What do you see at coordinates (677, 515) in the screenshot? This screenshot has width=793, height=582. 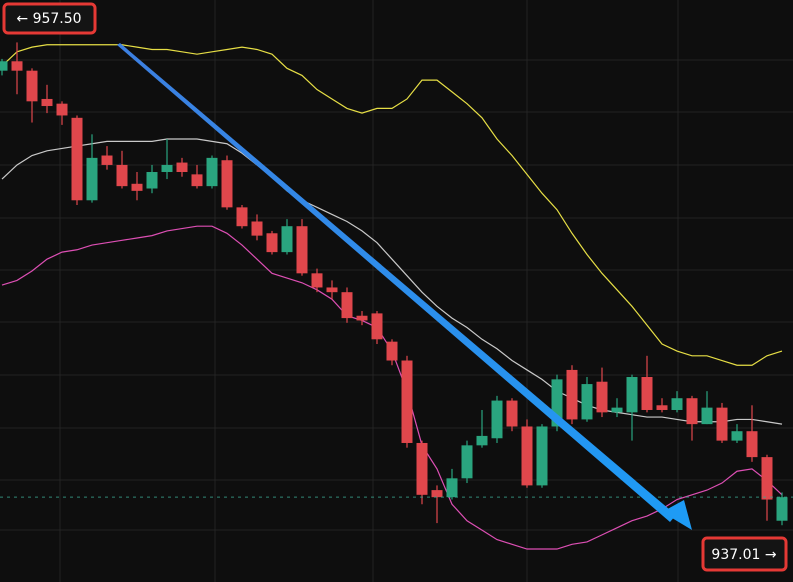 I see `arrow-head` at bounding box center [677, 515].